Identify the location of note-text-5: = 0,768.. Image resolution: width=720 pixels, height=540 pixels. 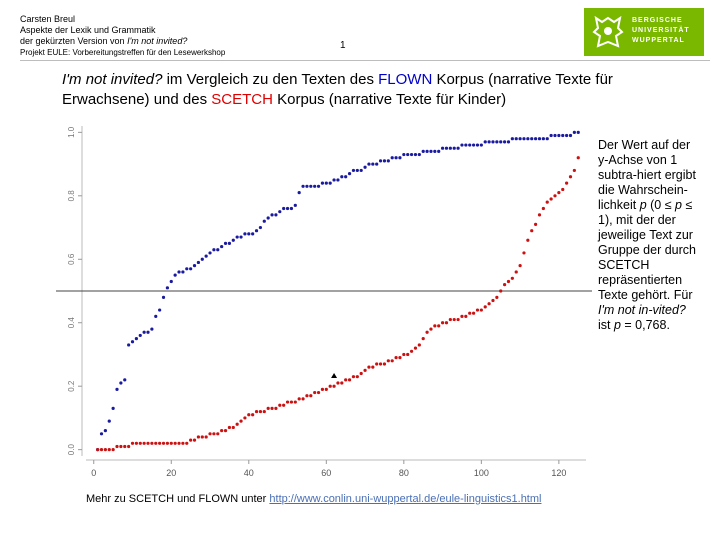
(645, 325).